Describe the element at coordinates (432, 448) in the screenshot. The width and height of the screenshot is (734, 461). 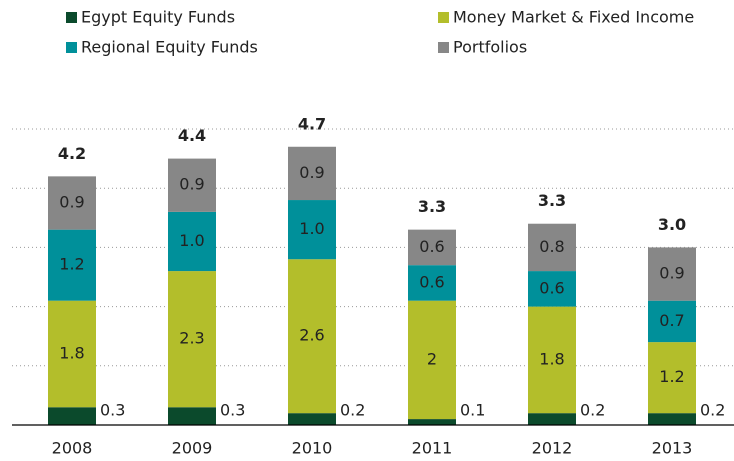
I see `x-tick-label: 2011` at that location.